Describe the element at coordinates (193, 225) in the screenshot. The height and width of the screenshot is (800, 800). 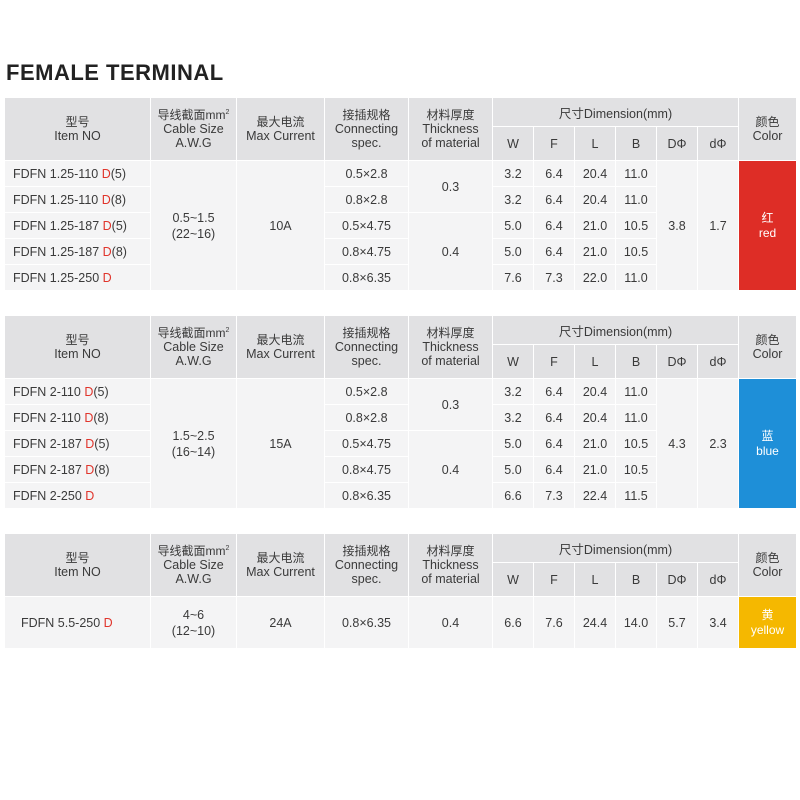
I see `cable-size: 0.5~1.5 (22~16)` at that location.